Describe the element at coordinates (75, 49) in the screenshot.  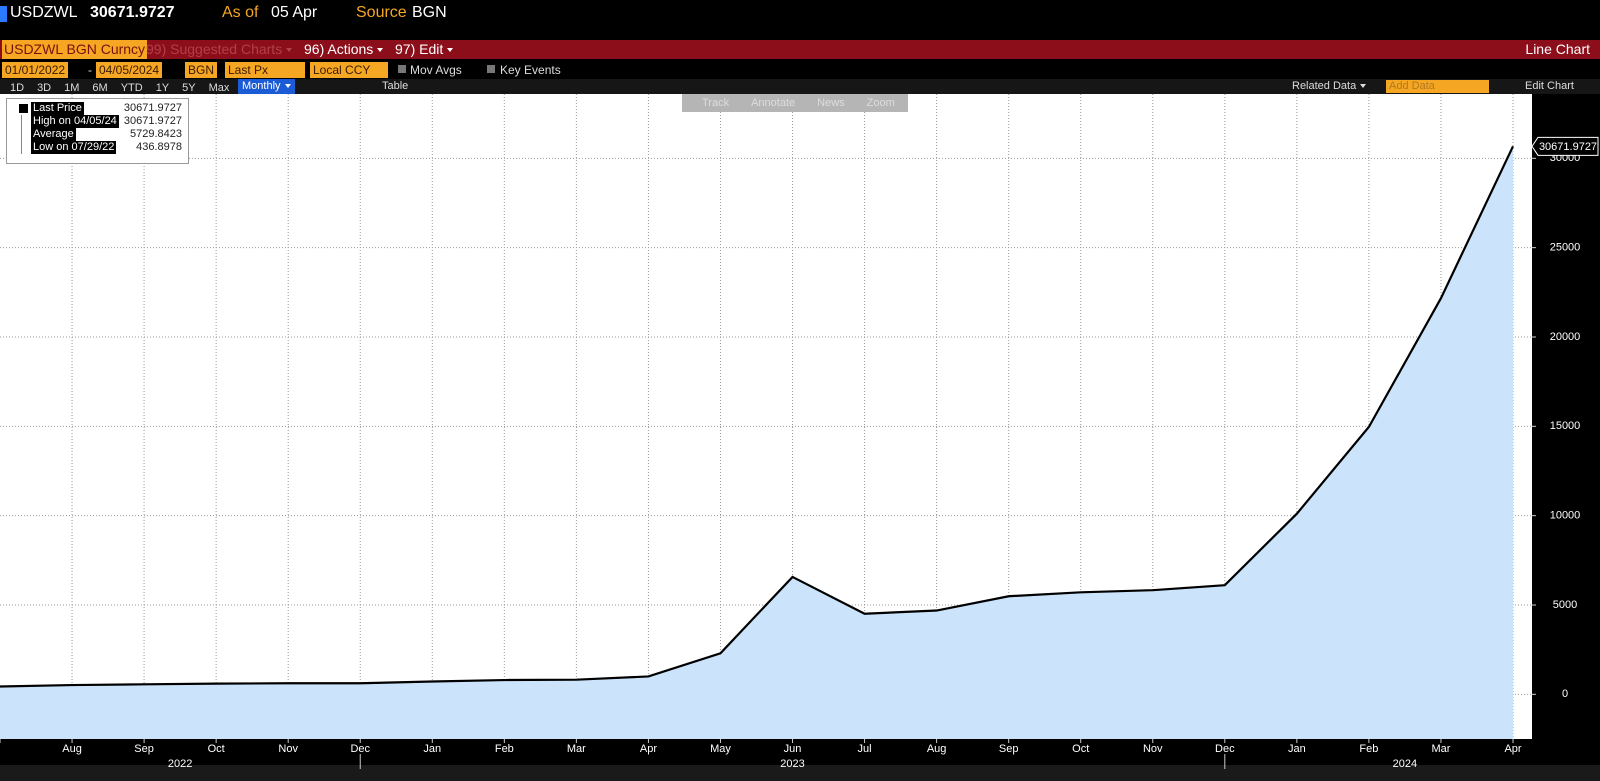
I see `security: USDZWL BGN Curncy` at that location.